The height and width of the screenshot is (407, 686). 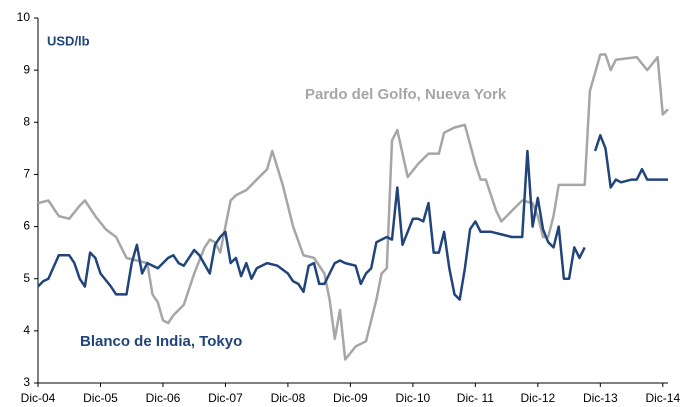 I want to click on x-tick-label: Dic-14, so click(x=662, y=398).